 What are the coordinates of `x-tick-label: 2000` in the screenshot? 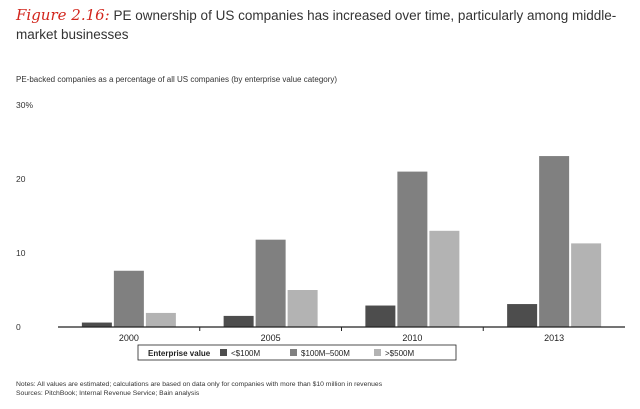 It's located at (129, 338).